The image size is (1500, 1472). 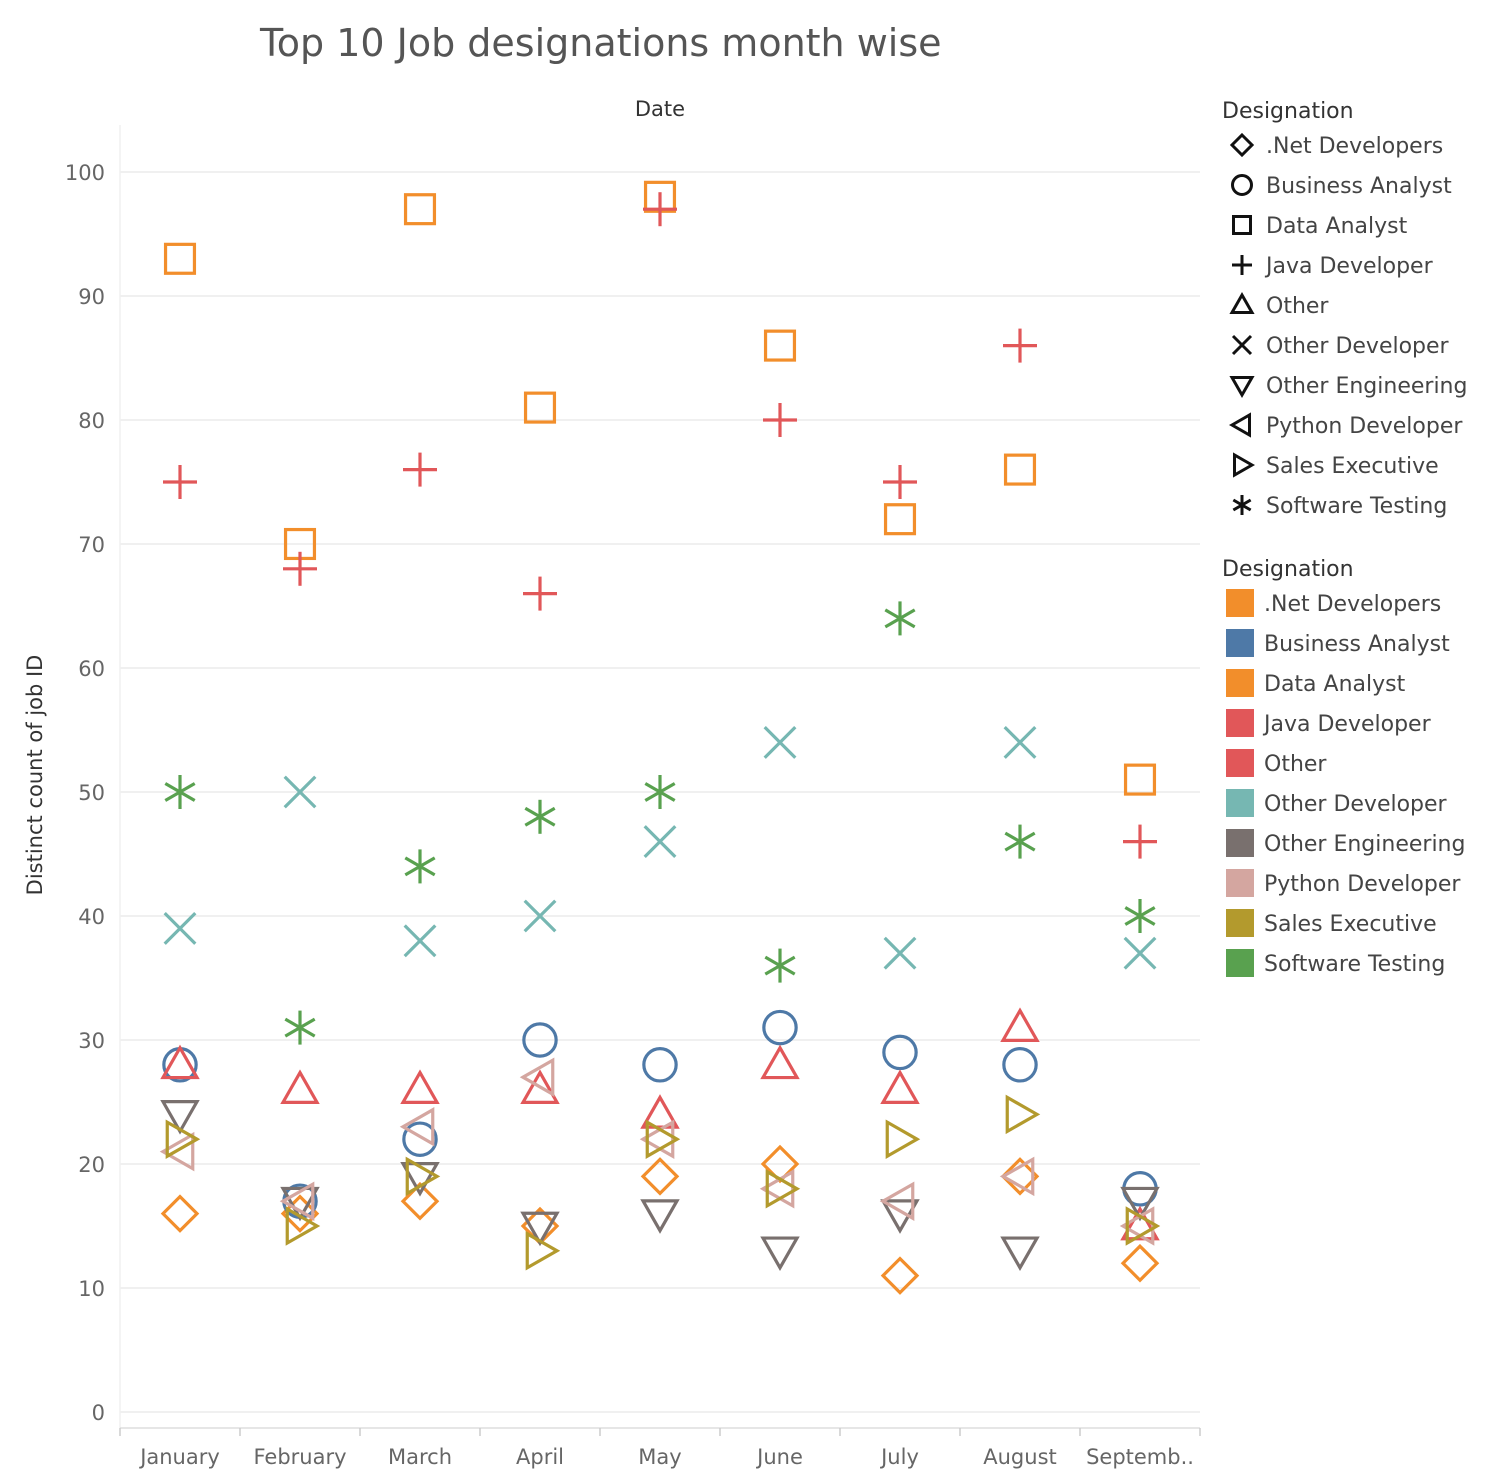 What do you see at coordinates (1347, 724) in the screenshot?
I see `color-legend-label: Java Developer` at bounding box center [1347, 724].